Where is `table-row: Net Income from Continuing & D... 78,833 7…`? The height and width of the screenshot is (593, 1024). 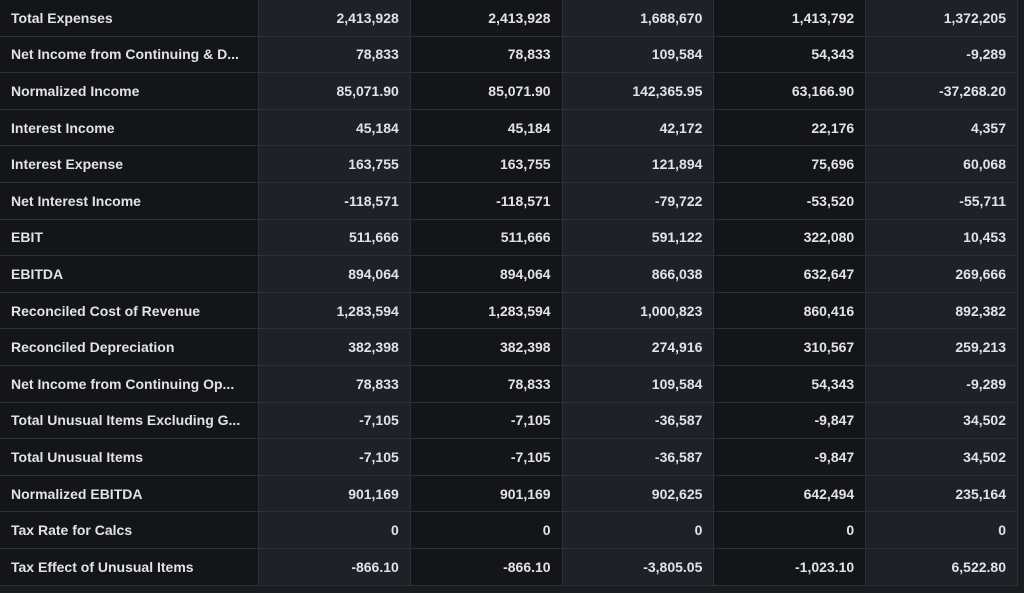 table-row: Net Income from Continuing & D... 78,833 7… is located at coordinates (509, 54).